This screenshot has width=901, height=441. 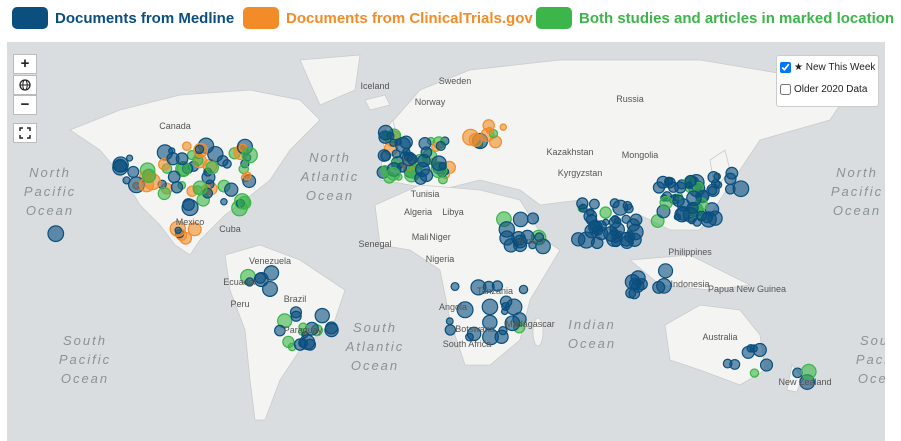 I want to click on place-label: Kazakhstan, so click(x=569, y=152).